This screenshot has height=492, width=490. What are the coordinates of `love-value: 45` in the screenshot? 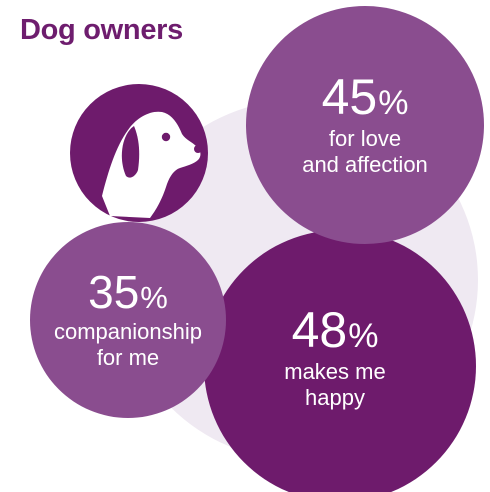 It's located at (349, 96).